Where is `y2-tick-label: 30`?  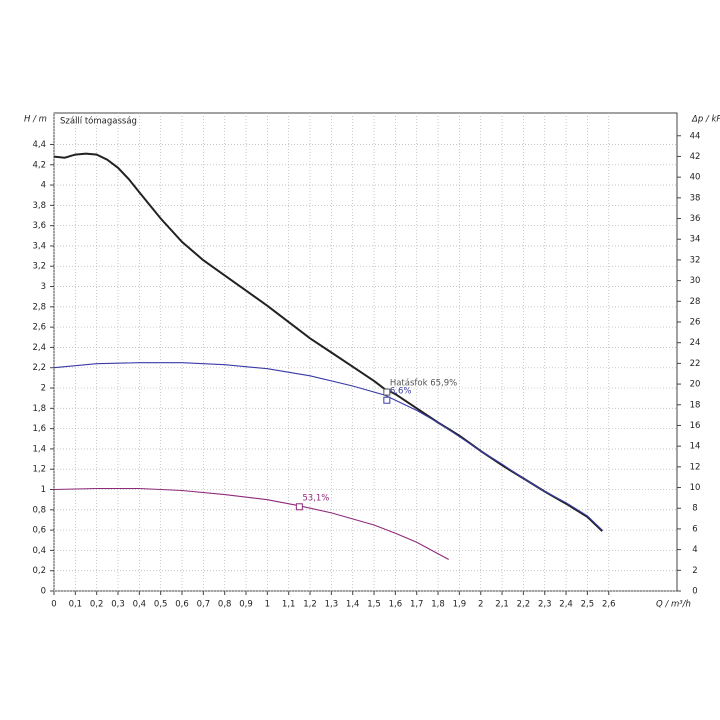
y2-tick-label: 30 is located at coordinates (695, 281).